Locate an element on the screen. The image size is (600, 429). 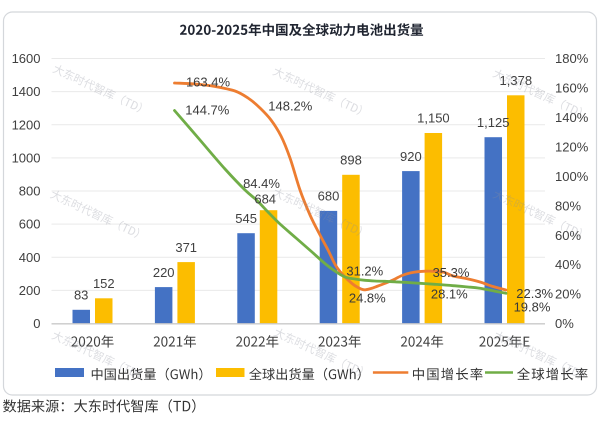
svg-text: 800 is located at coordinates (30, 191).